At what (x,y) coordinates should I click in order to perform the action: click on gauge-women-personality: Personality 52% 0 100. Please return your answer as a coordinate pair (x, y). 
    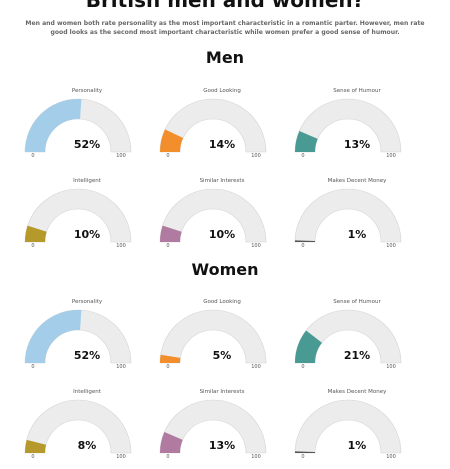
    Looking at the image, I should click on (87, 339).